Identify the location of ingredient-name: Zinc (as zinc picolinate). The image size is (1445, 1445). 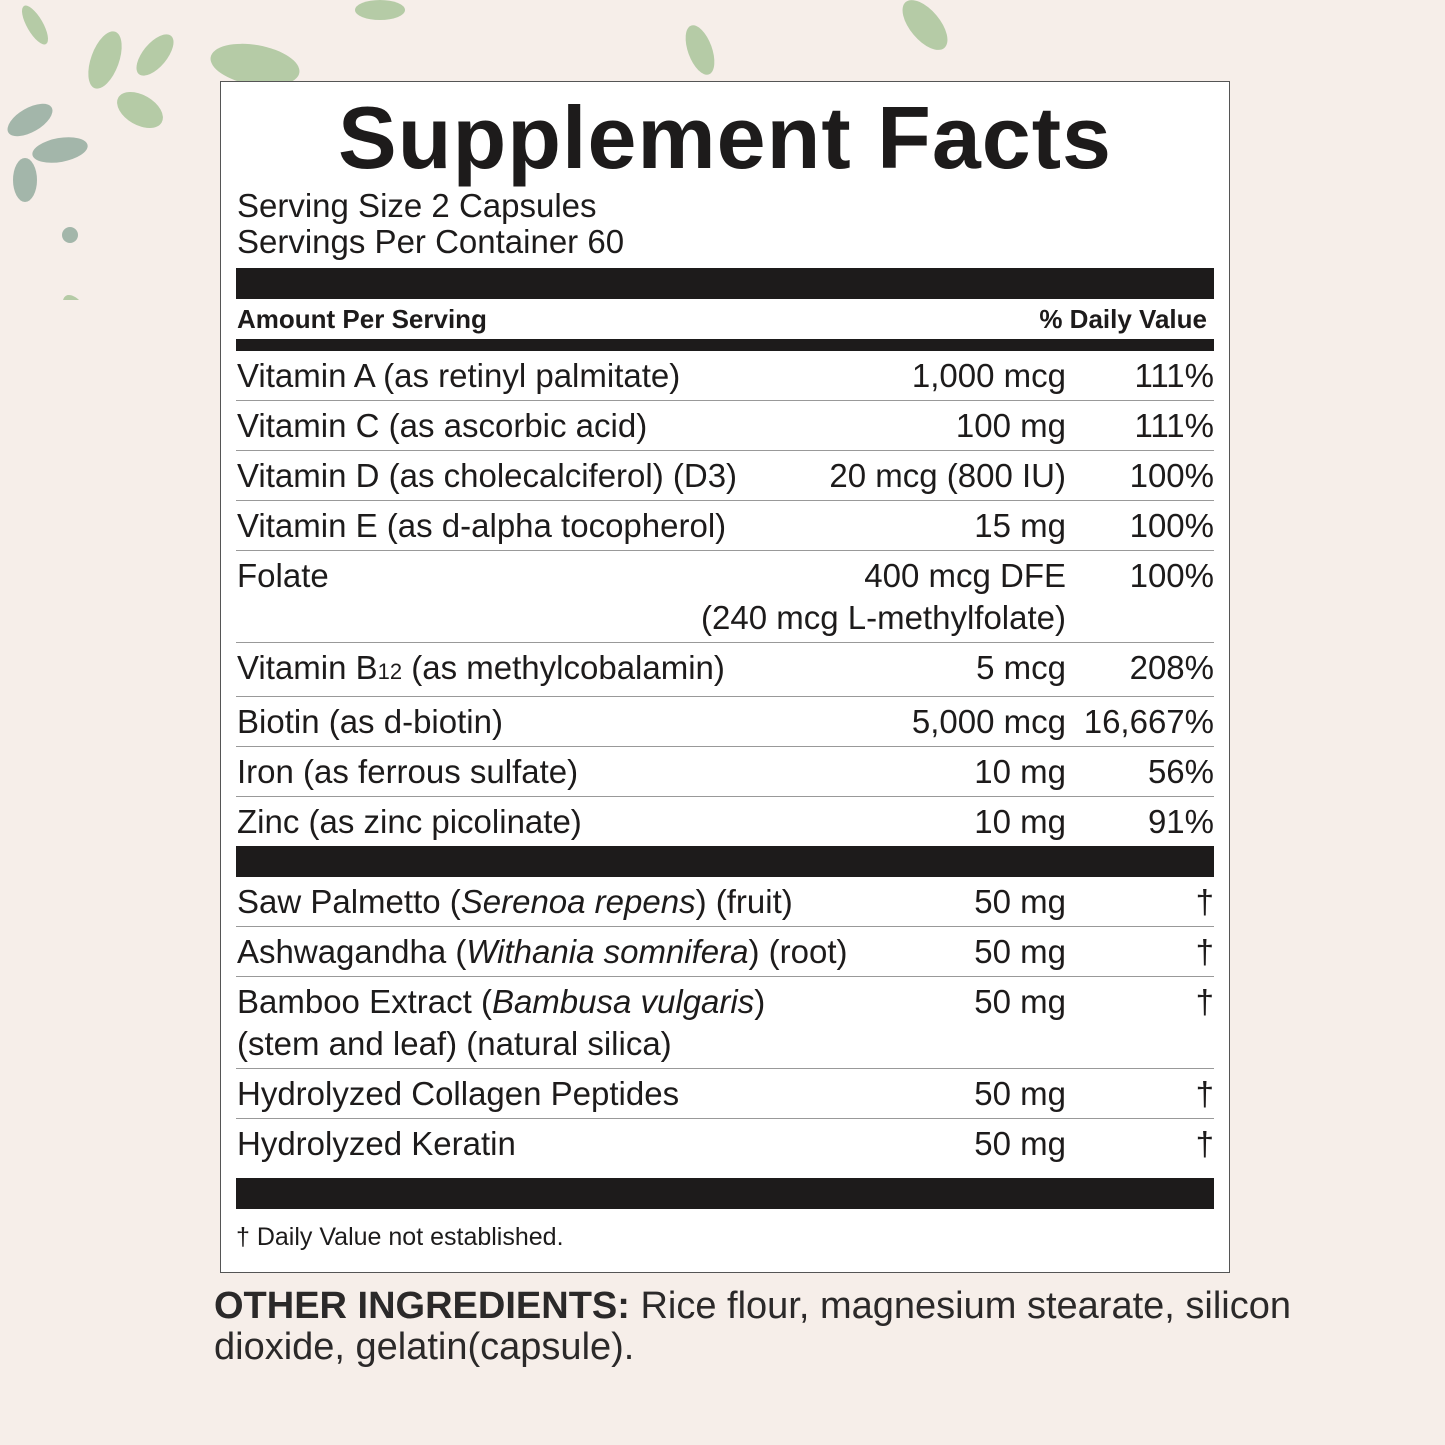
(605, 822).